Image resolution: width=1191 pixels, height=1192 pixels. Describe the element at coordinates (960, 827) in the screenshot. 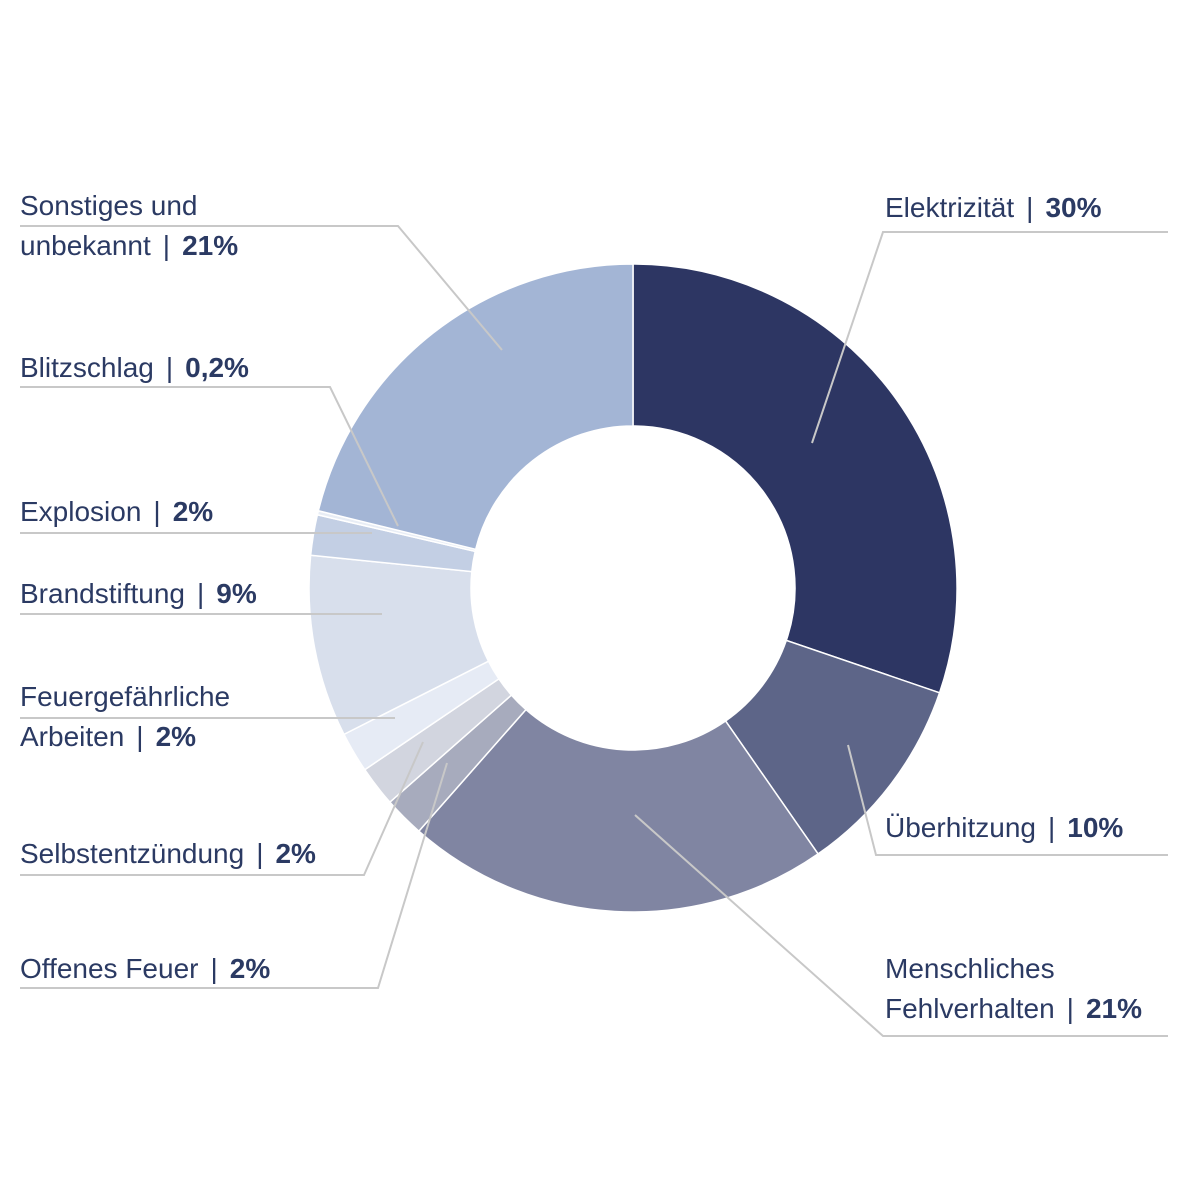

I see `label-name: Überhitzung` at that location.